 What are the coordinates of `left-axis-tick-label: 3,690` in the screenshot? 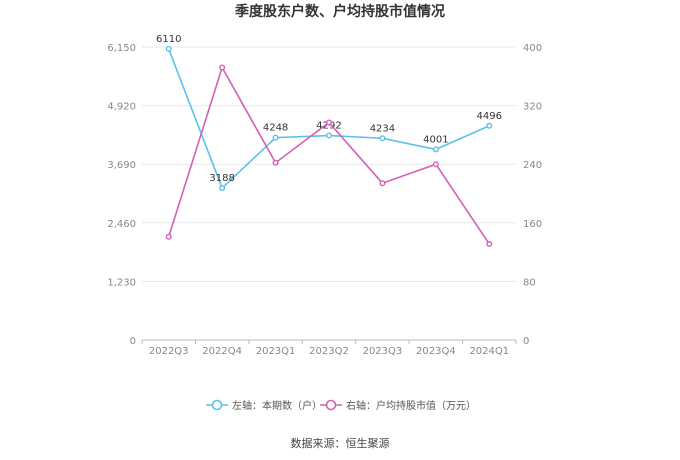 It's located at (121, 165).